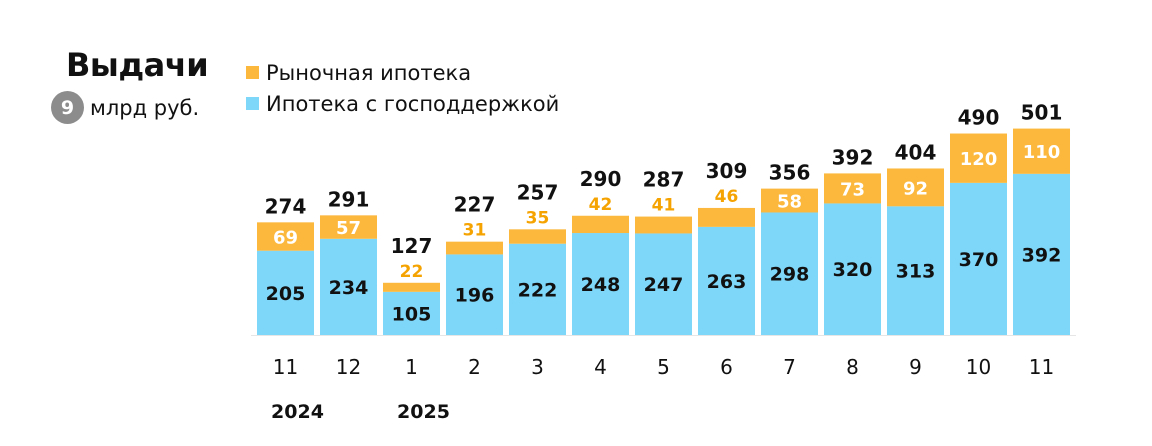 This screenshot has height=446, width=1152. Describe the element at coordinates (538, 218) in the screenshot. I see `label-market-4: 35` at that location.